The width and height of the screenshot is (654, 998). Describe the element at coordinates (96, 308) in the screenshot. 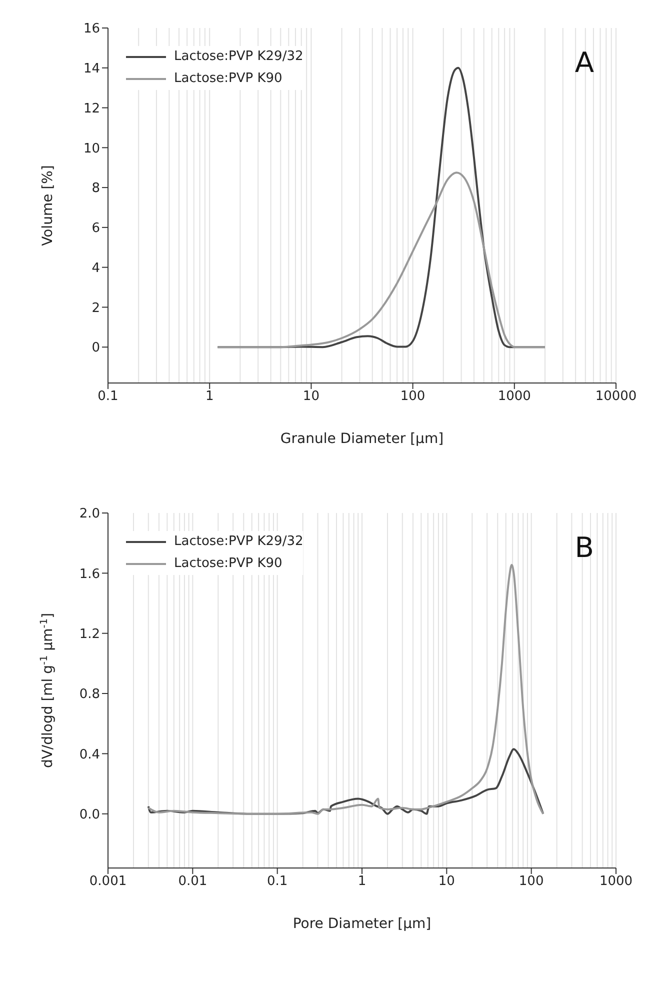

I see `y-tick-label: 2` at that location.